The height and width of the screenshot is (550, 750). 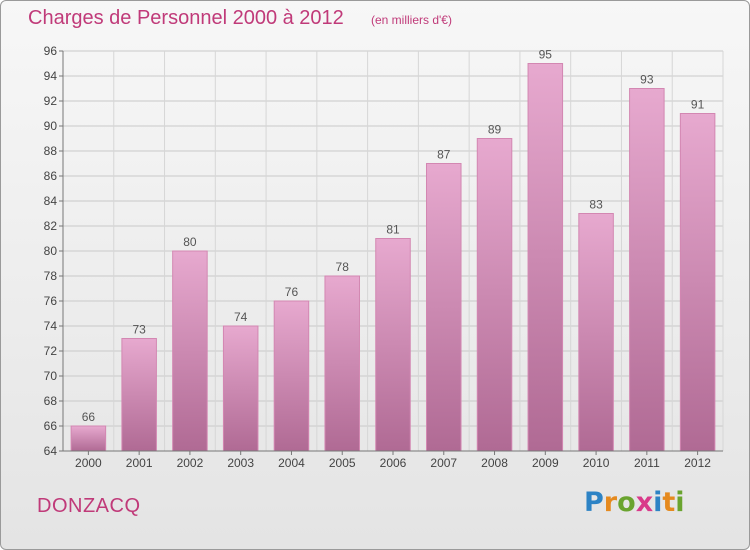 I want to click on bar-value-label: 93, so click(x=647, y=80).